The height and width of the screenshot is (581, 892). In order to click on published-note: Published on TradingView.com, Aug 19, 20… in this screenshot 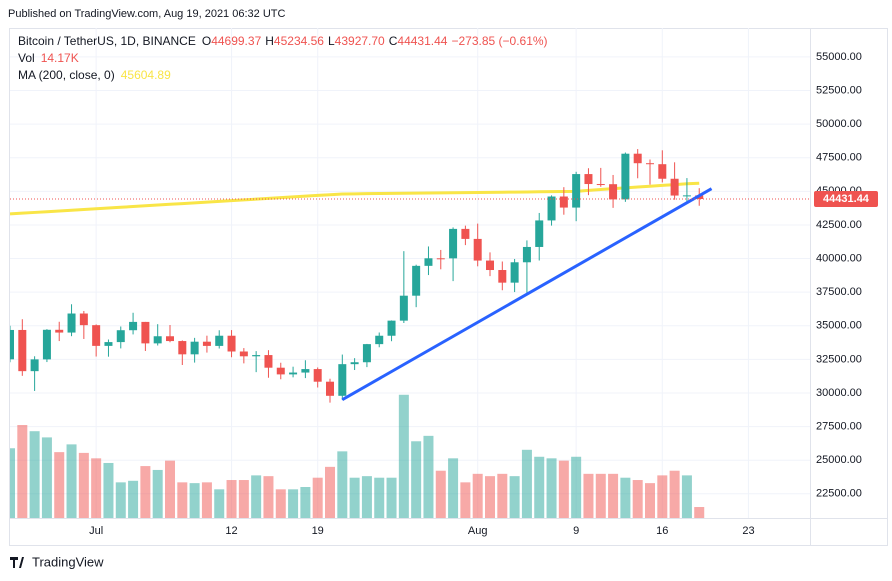, I will do `click(146, 14)`.